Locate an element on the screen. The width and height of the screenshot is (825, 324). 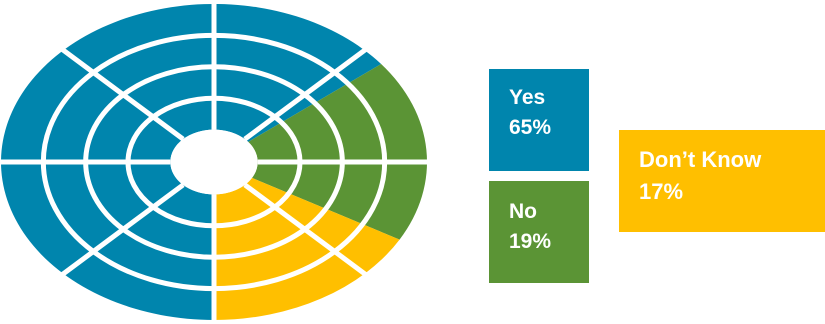
center-hole is located at coordinates (214, 162).